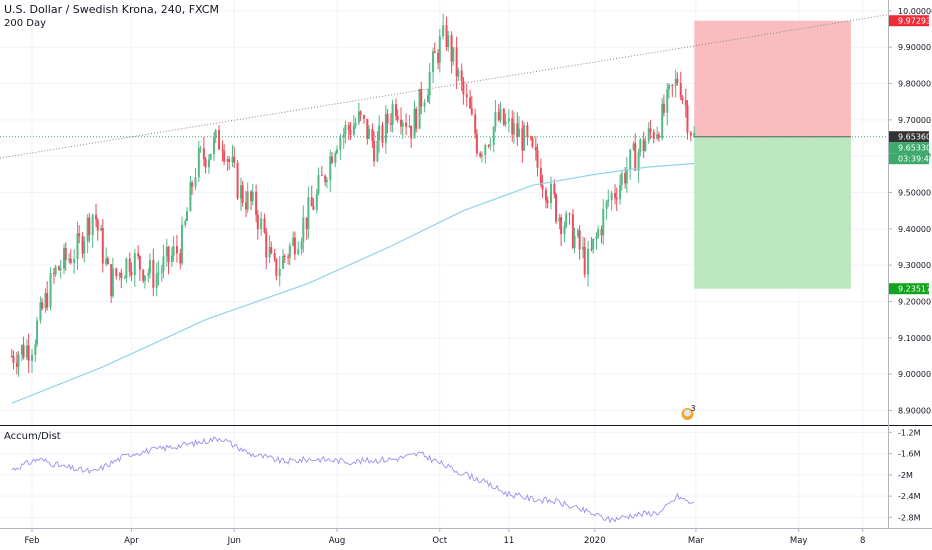  I want to click on take-profit-zone, so click(772, 212).